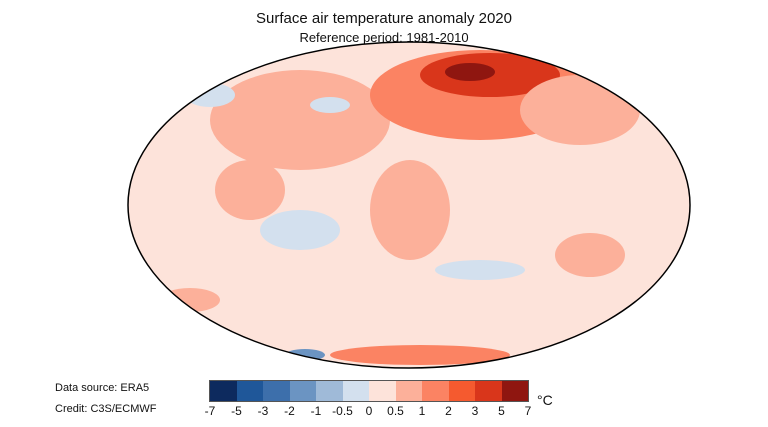  Describe the element at coordinates (102, 388) in the screenshot. I see `data-source: Data source: ERA5` at that location.